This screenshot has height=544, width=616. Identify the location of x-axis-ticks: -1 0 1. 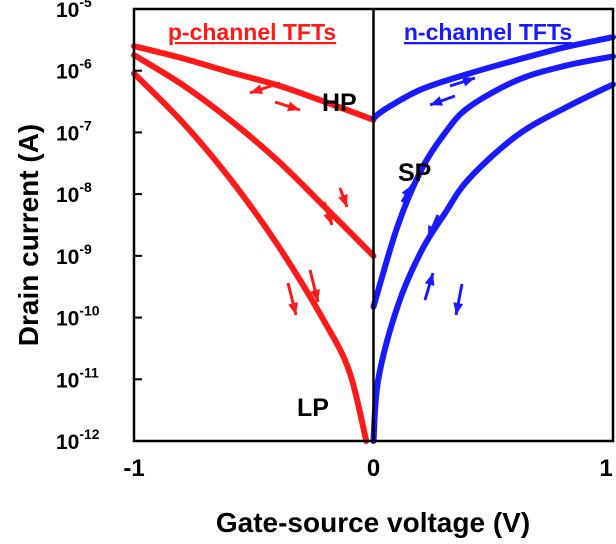
(368, 457).